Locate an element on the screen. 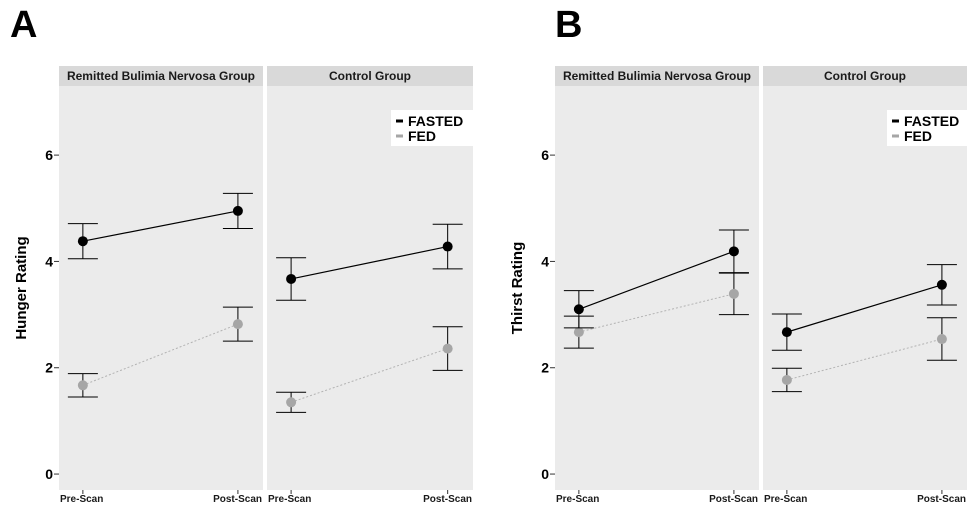  y-axis-title: Hunger Rating is located at coordinates (21, 287).